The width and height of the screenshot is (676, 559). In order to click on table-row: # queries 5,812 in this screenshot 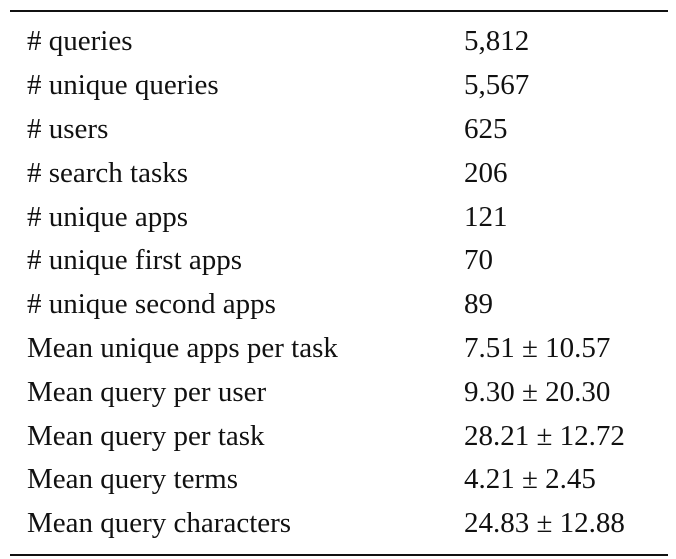, I will do `click(339, 37)`.